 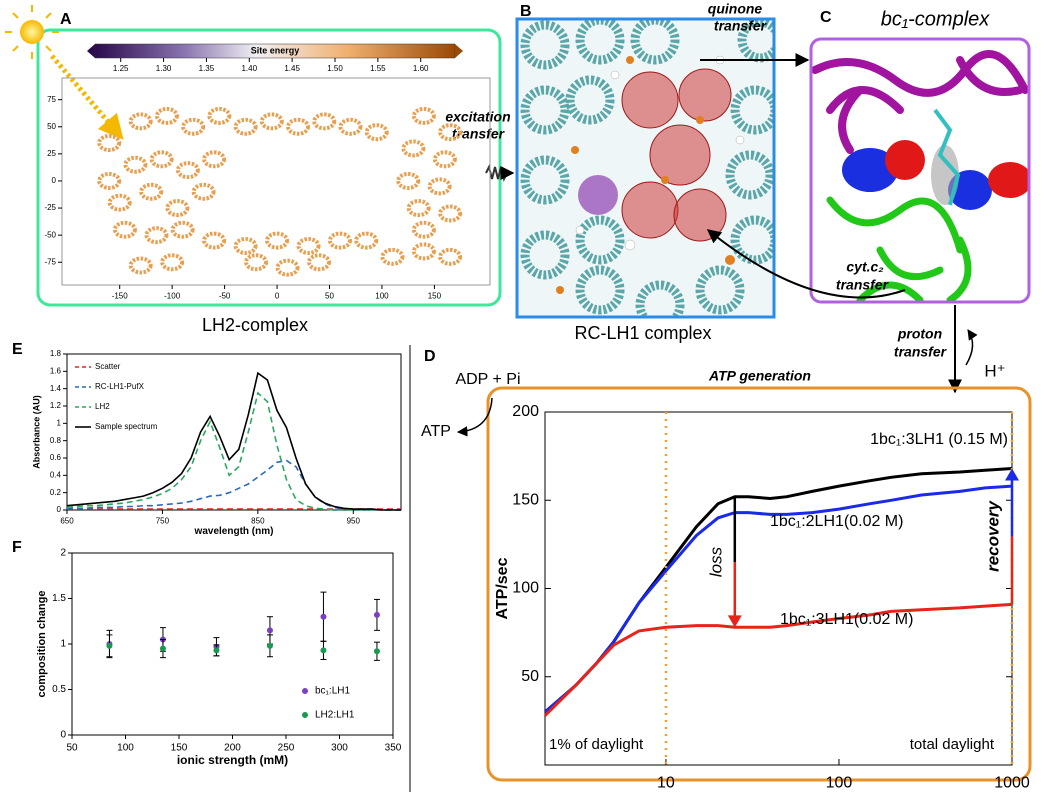 I want to click on colorbar-end, so click(x=459, y=51).